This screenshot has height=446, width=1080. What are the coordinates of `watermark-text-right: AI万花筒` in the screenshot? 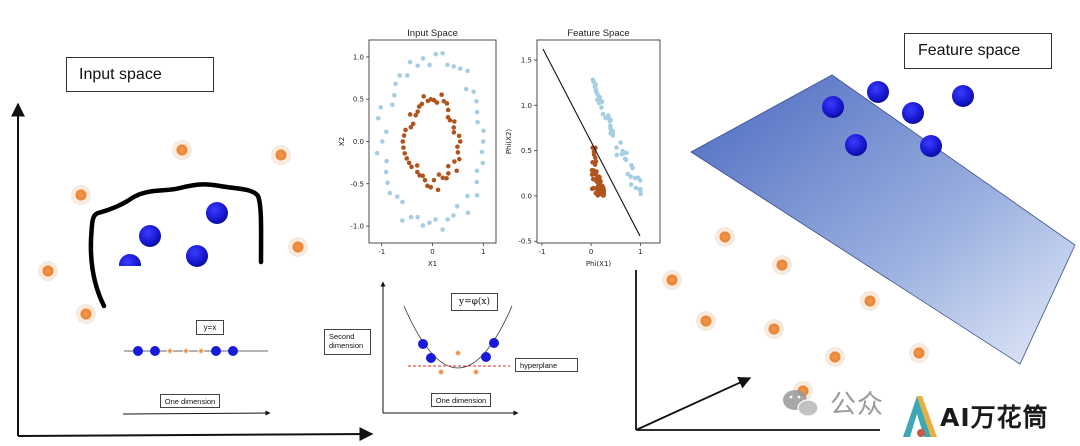 It's located at (994, 417).